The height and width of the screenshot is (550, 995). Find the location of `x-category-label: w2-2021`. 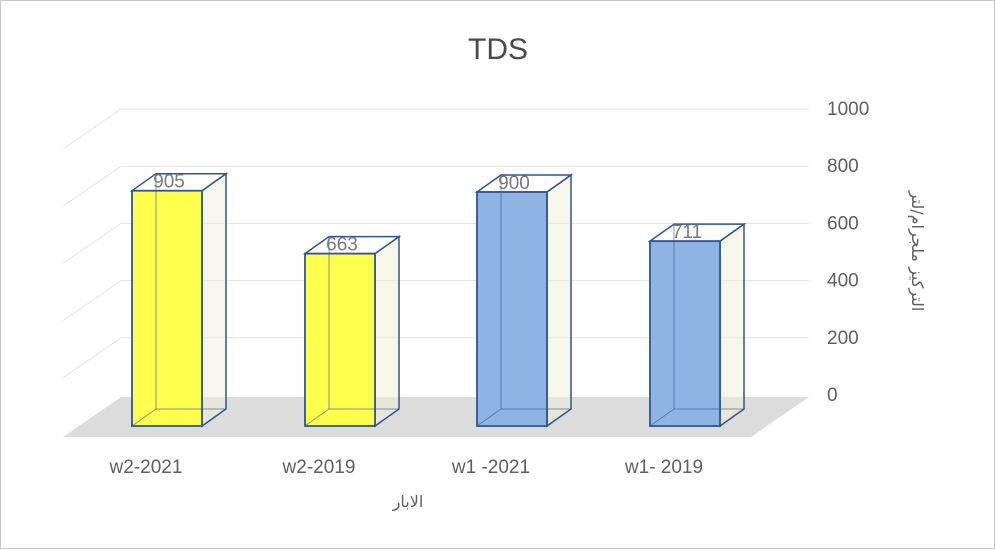

x-category-label: w2-2021 is located at coordinates (146, 467).